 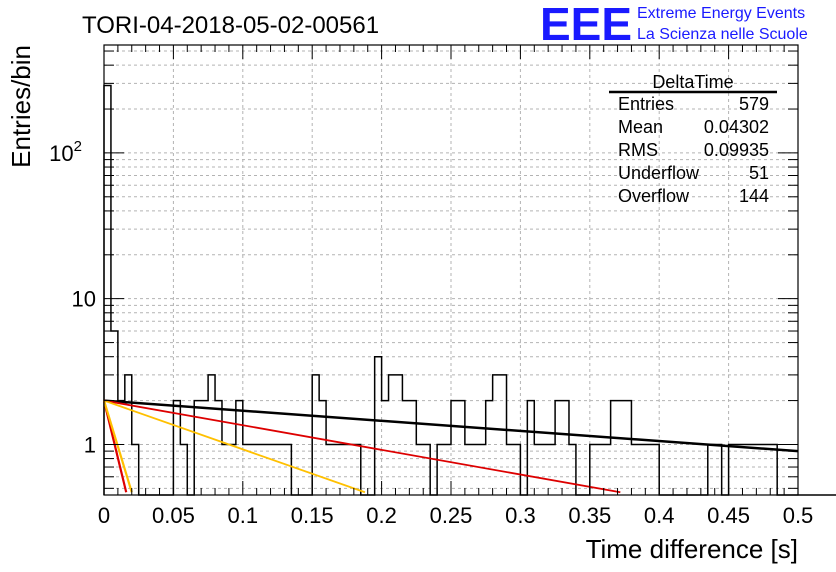 I want to click on y-tick-label: 102, so click(x=65, y=152).